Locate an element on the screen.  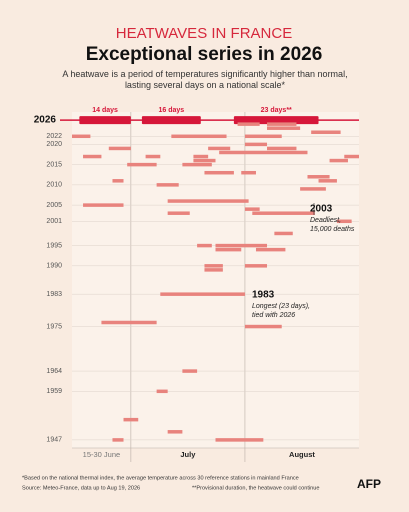
y-tick-label: 1947 is located at coordinates (54, 440).